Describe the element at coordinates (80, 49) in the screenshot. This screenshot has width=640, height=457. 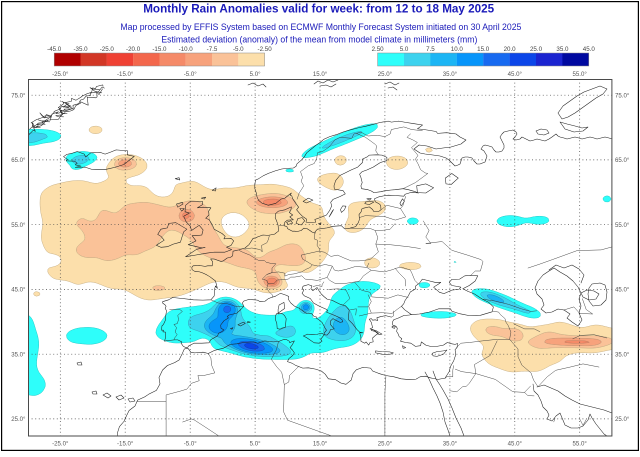
I see `svg-text: -35.0` at that location.